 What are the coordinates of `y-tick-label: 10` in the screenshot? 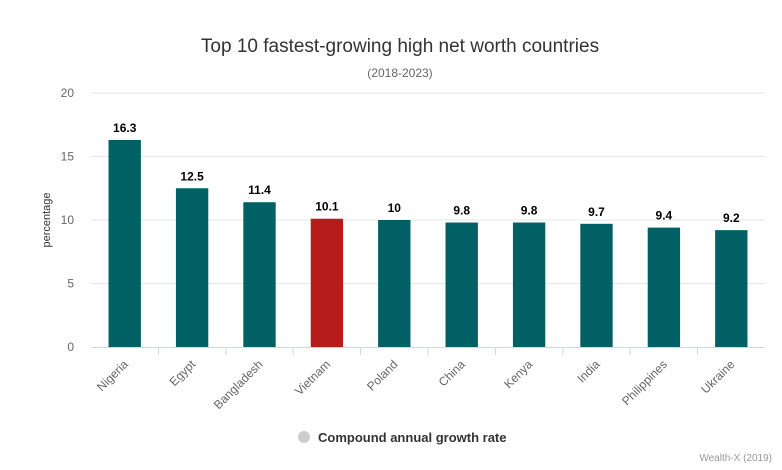 It's located at (68, 220).